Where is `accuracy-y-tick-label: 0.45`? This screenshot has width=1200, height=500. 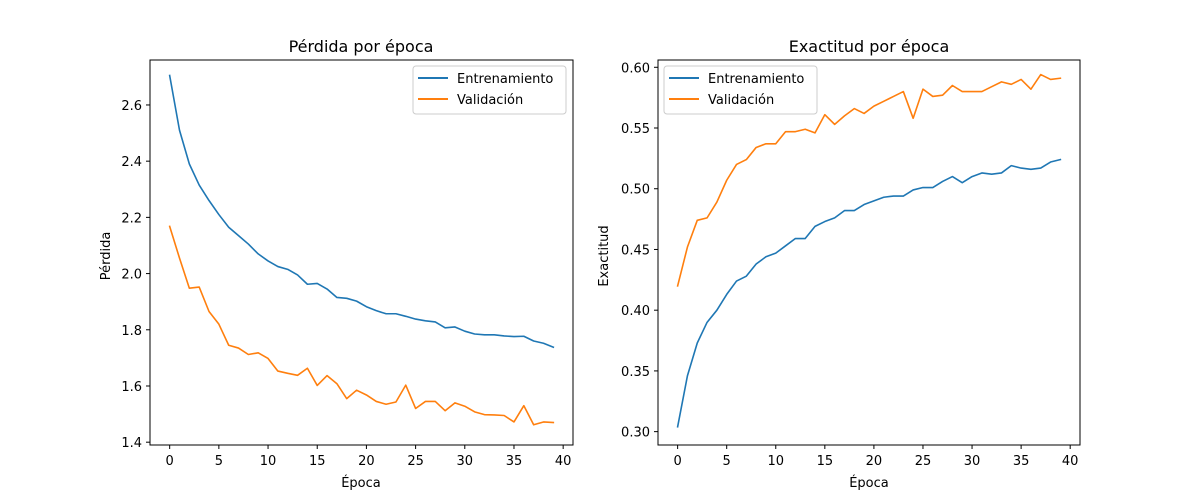
accuracy-y-tick-label: 0.45 is located at coordinates (635, 250).